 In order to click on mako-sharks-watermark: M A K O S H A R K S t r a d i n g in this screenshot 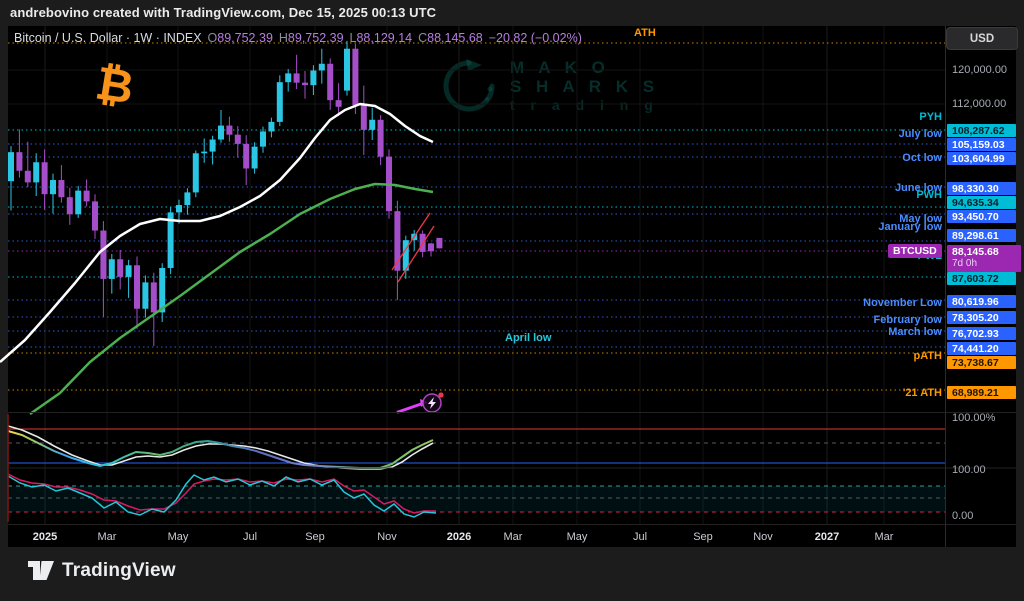, I will do `click(548, 86)`.